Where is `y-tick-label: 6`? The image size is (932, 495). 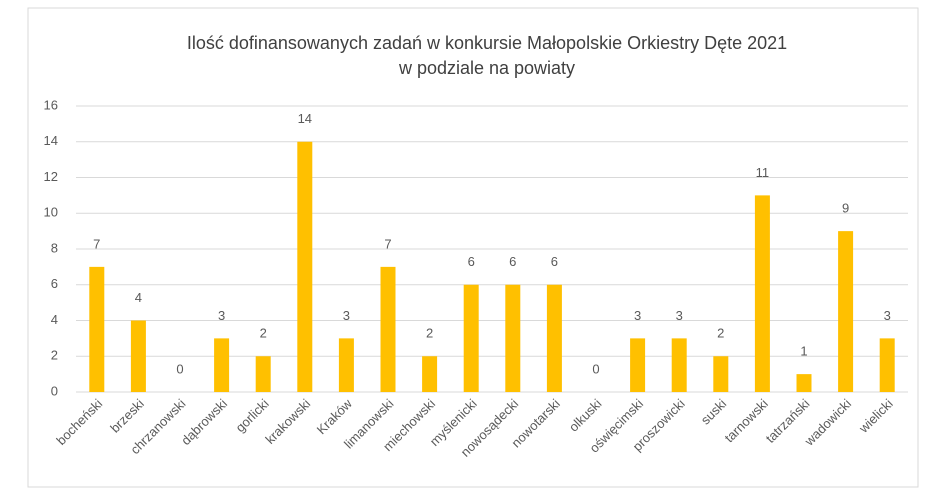 y-tick-label: 6 is located at coordinates (54, 283).